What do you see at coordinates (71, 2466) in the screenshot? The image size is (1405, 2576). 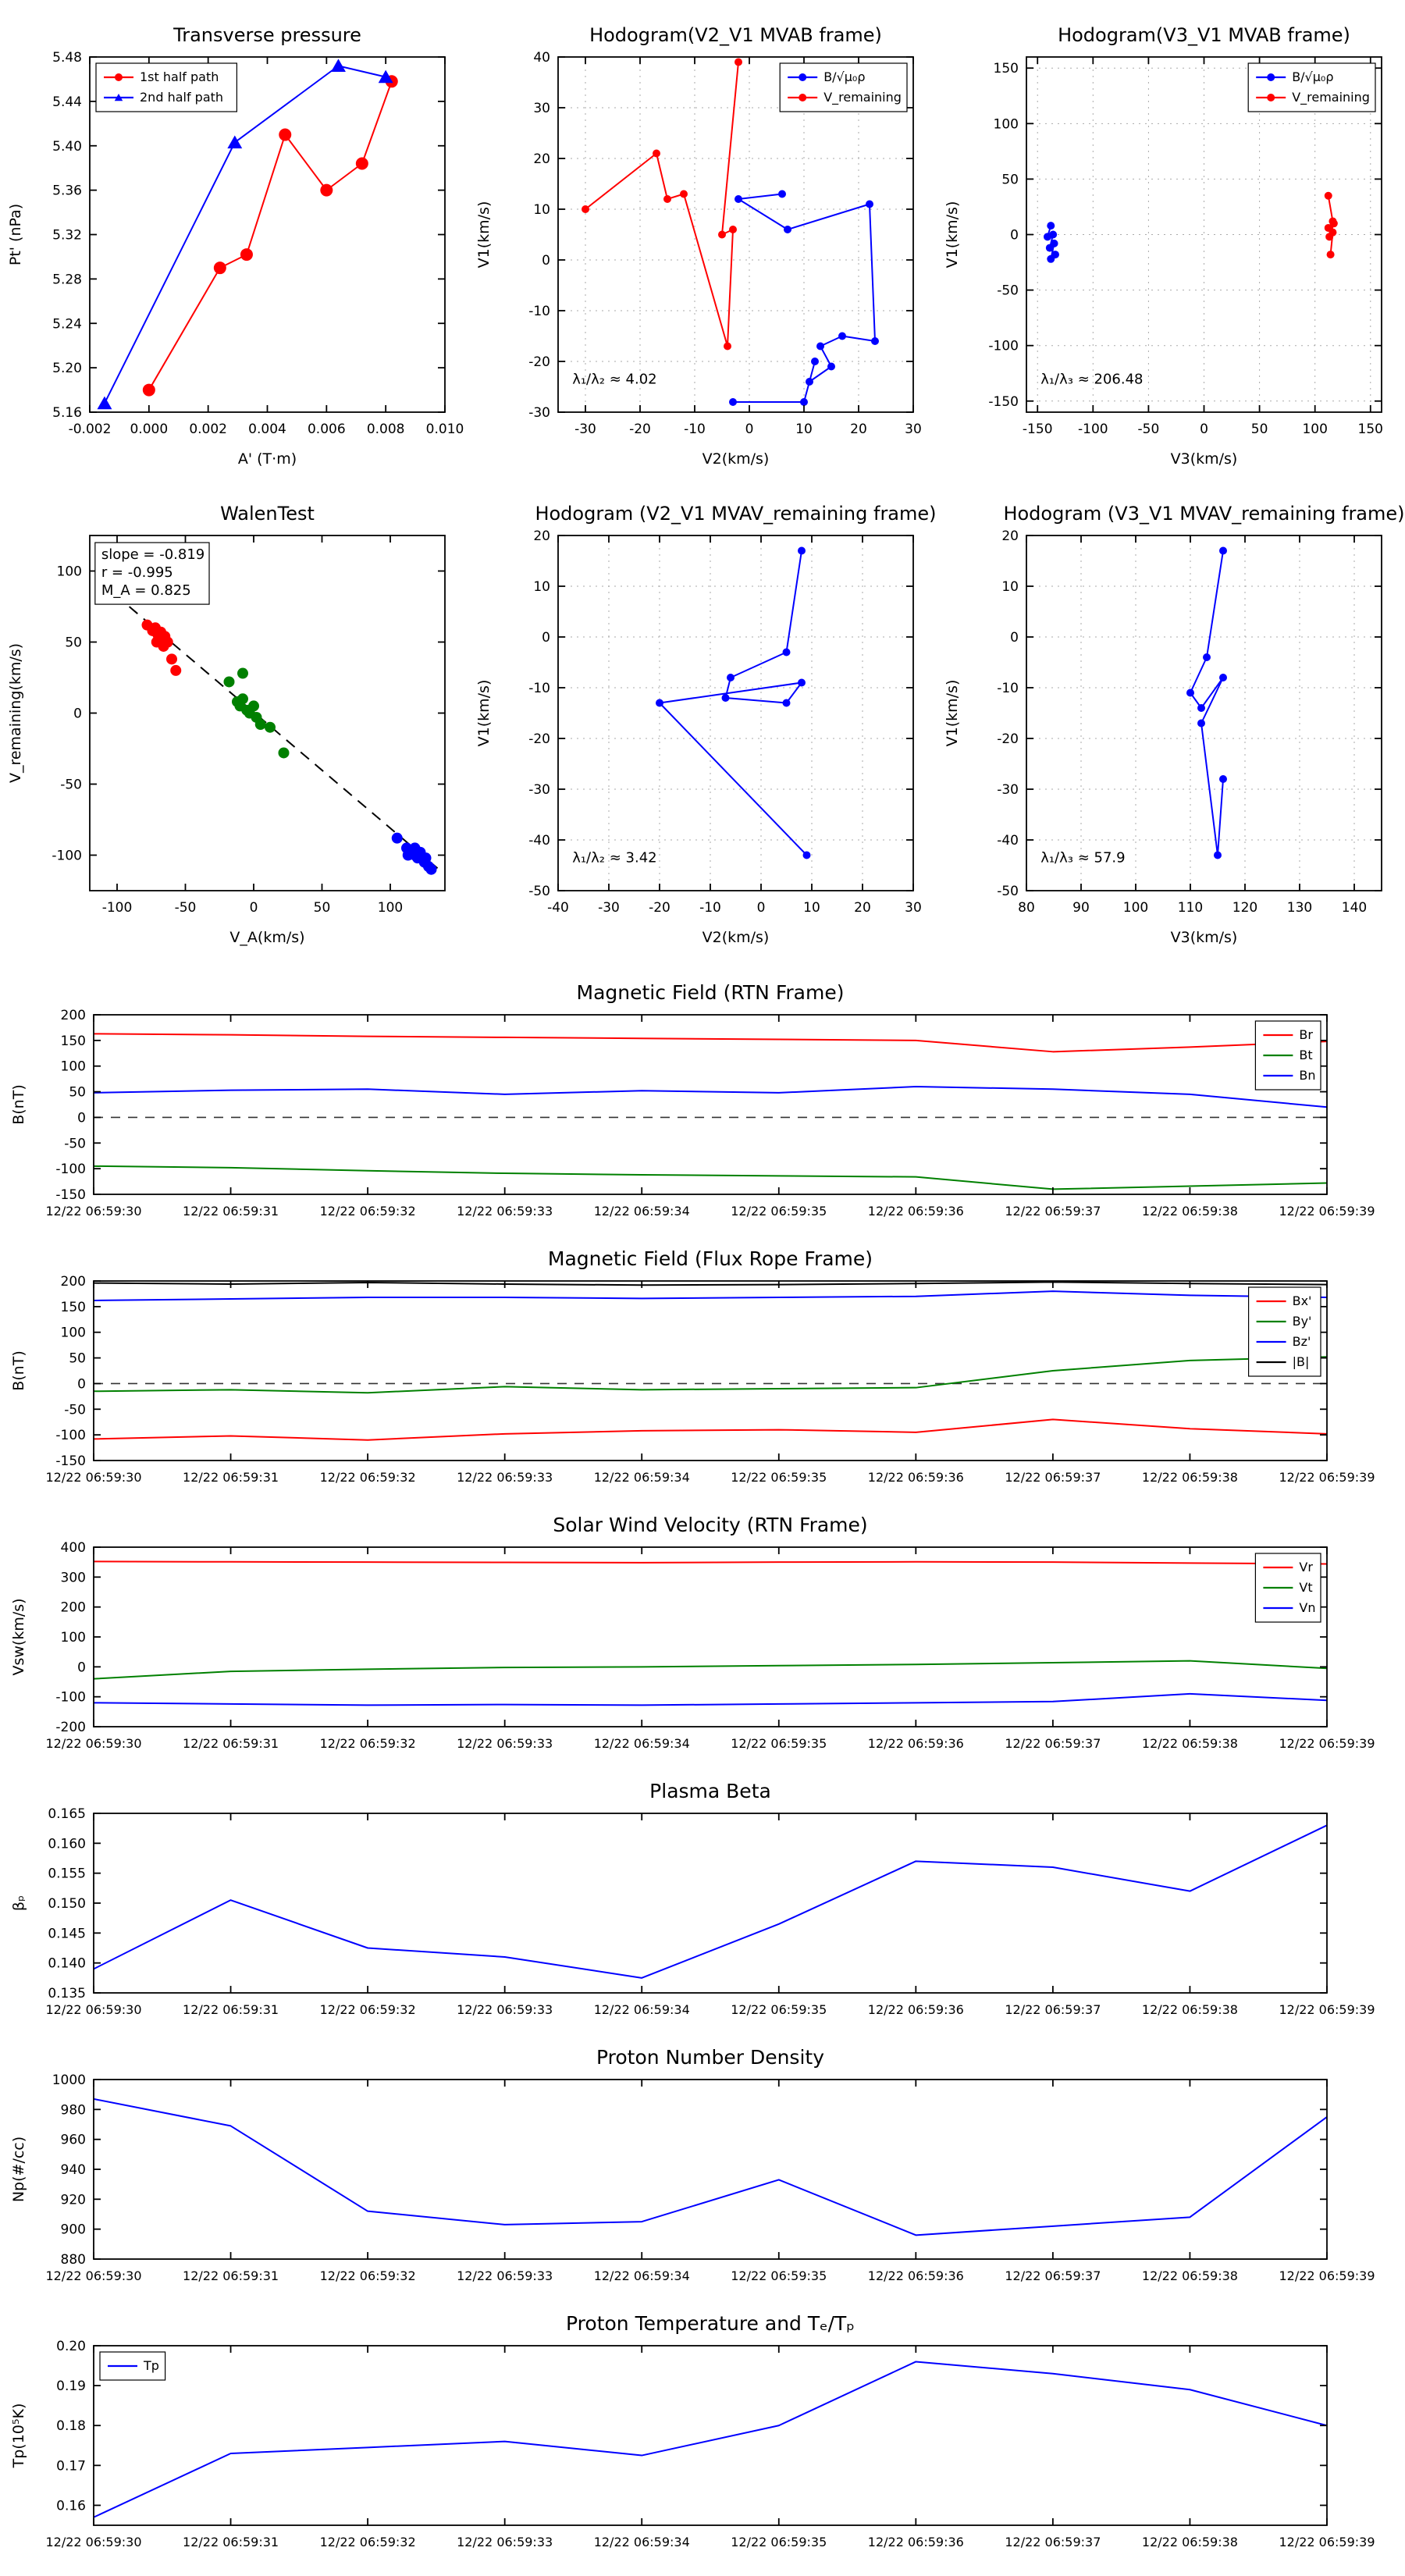 I see `y-tick-label: 0.17` at bounding box center [71, 2466].